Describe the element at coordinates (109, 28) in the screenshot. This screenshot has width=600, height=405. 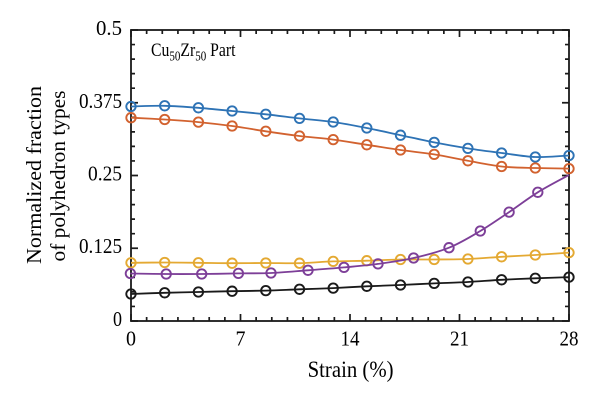
I see `svg-text: 0.5` at that location.